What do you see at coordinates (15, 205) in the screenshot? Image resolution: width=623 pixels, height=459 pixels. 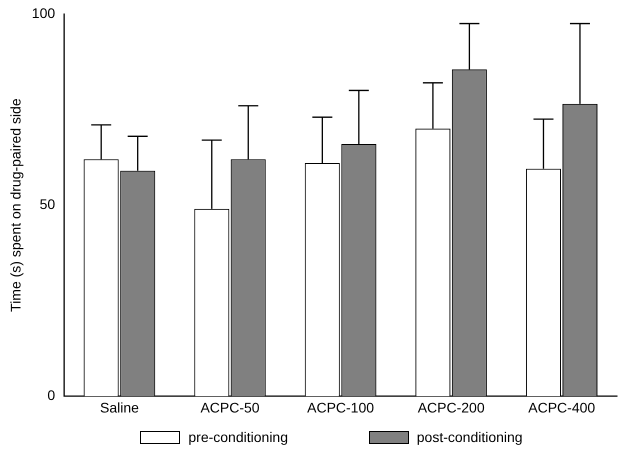 I see `y-axis-title: Time (s) spent on drug-paired side` at bounding box center [15, 205].